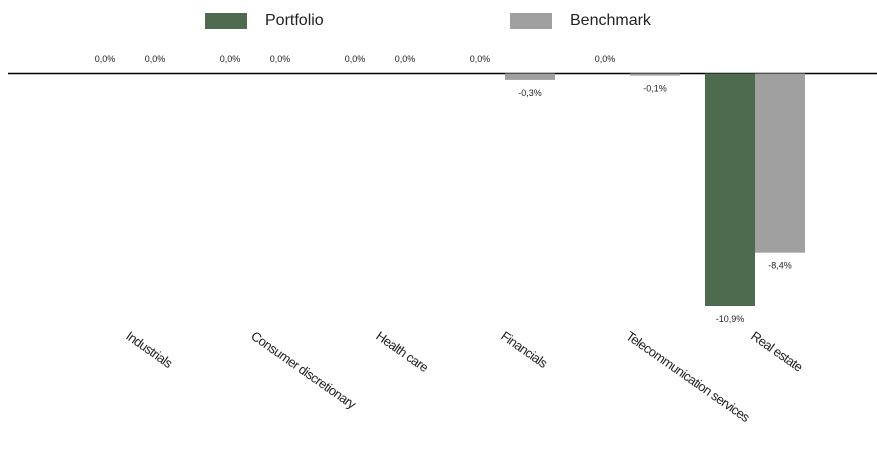 This screenshot has width=877, height=470. What do you see at coordinates (780, 266) in the screenshot?
I see `data-label-benchmark-real-estate: -8,4%` at bounding box center [780, 266].